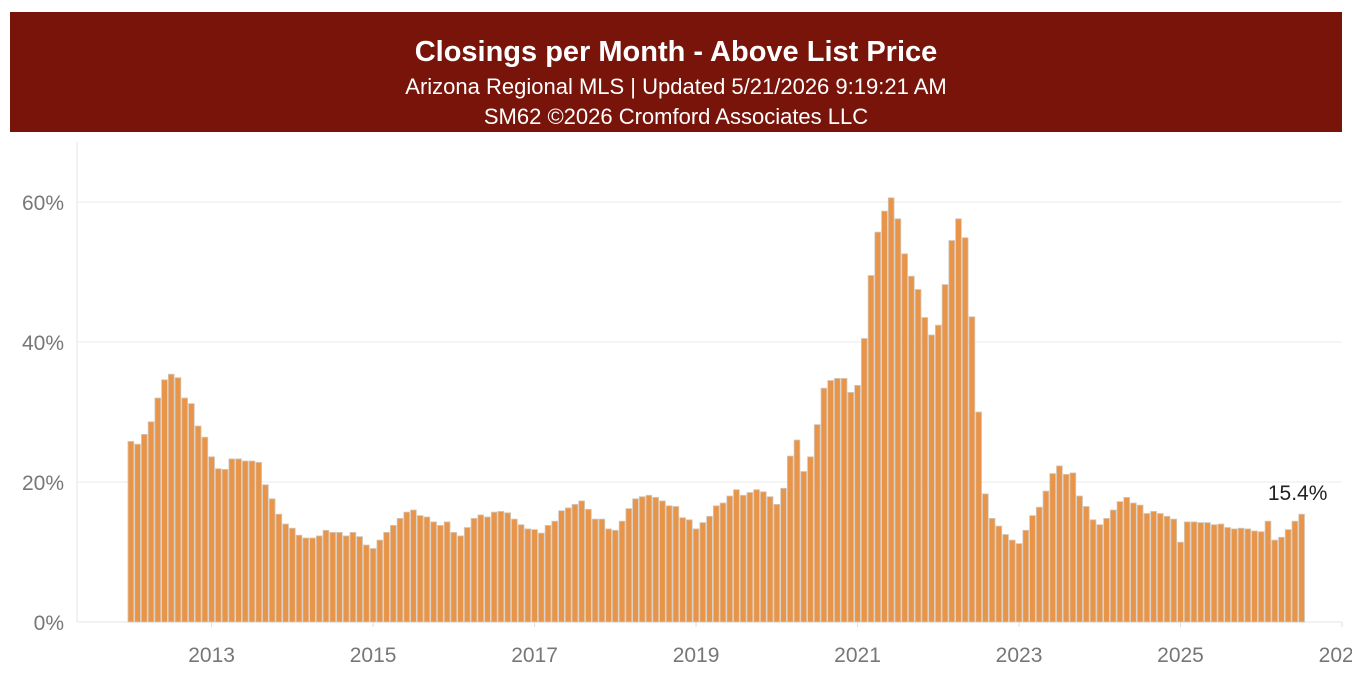  What do you see at coordinates (1019, 655) in the screenshot?
I see `x-tick-label: 2023` at bounding box center [1019, 655].